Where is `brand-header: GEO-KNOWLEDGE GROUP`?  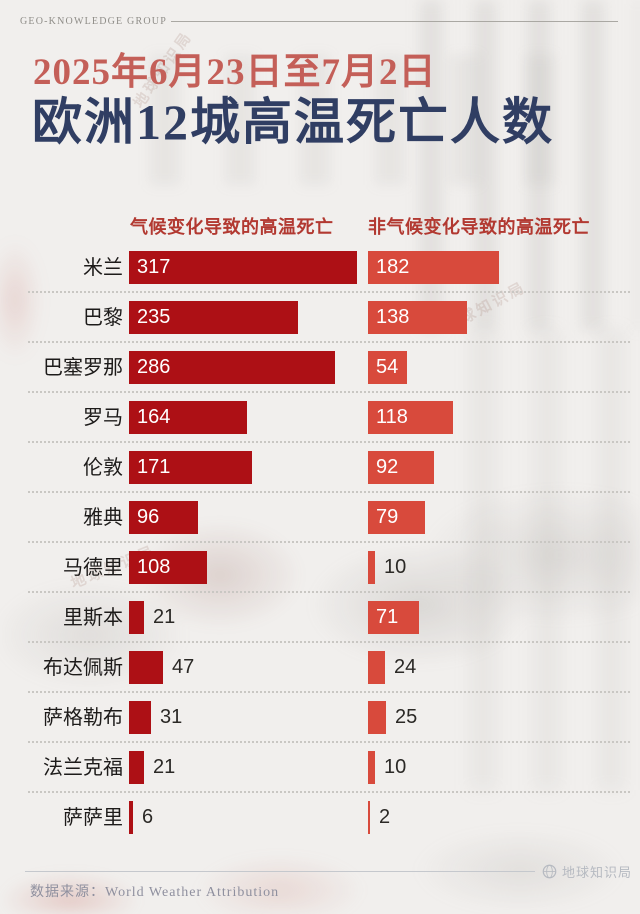 brand-header: GEO-KNOWLEDGE GROUP is located at coordinates (319, 21).